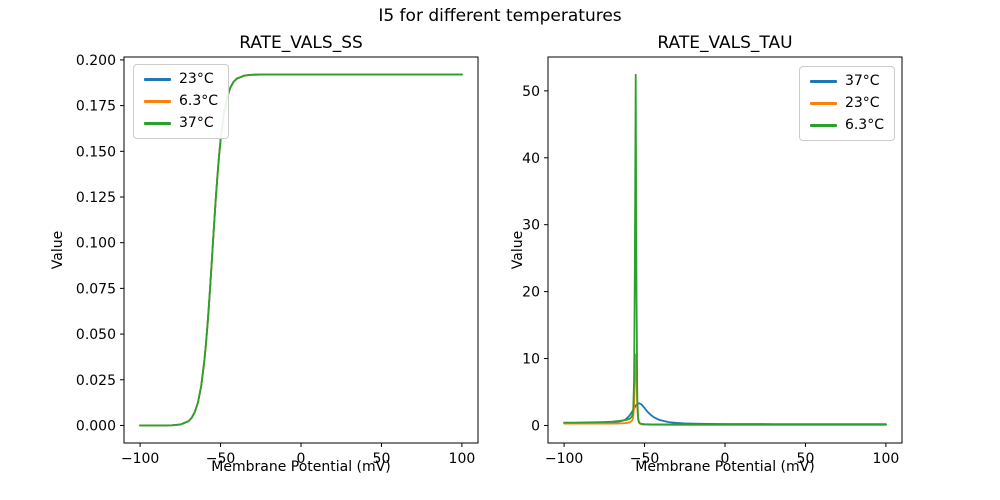 This screenshot has height=500, width=1000. What do you see at coordinates (96, 335) in the screenshot?
I see `y-tick-label: 0.050` at bounding box center [96, 335].